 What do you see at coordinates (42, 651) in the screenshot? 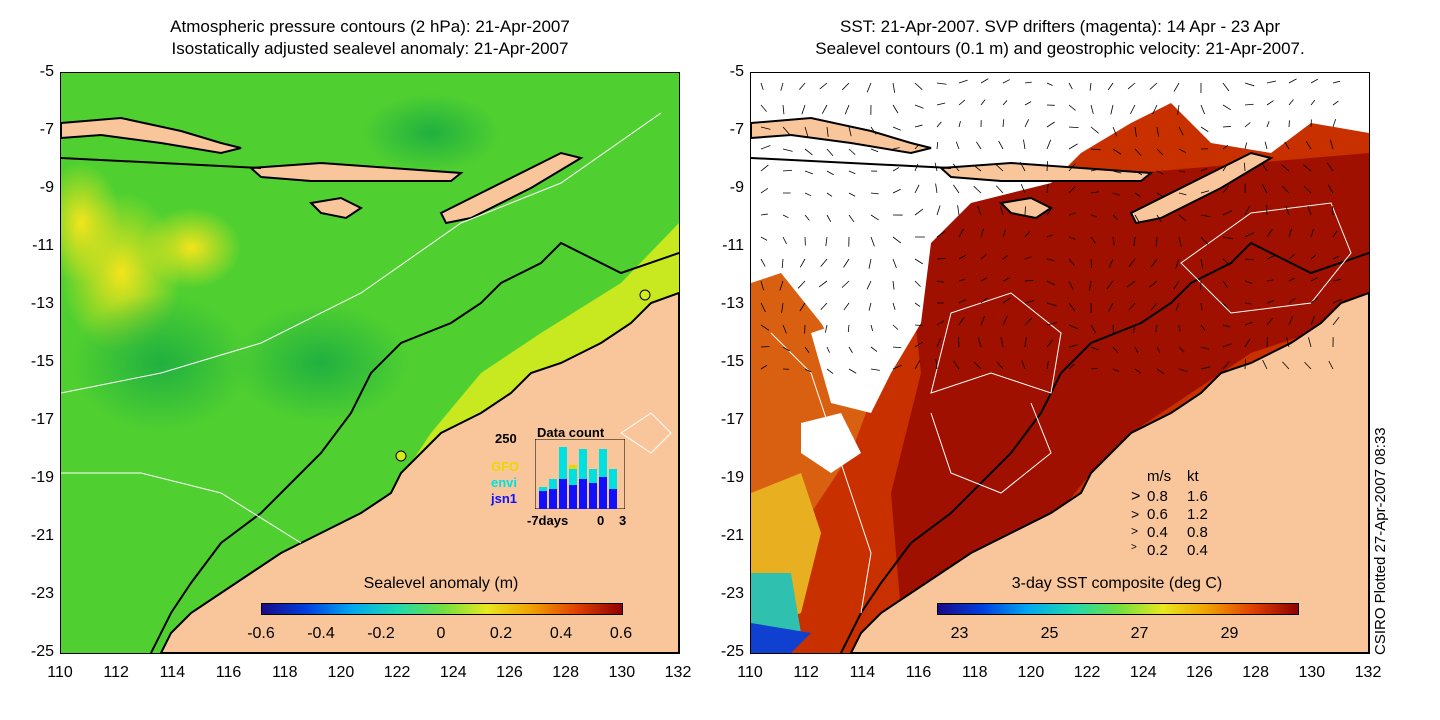
I see `left-y-tick-label: -25` at bounding box center [42, 651].